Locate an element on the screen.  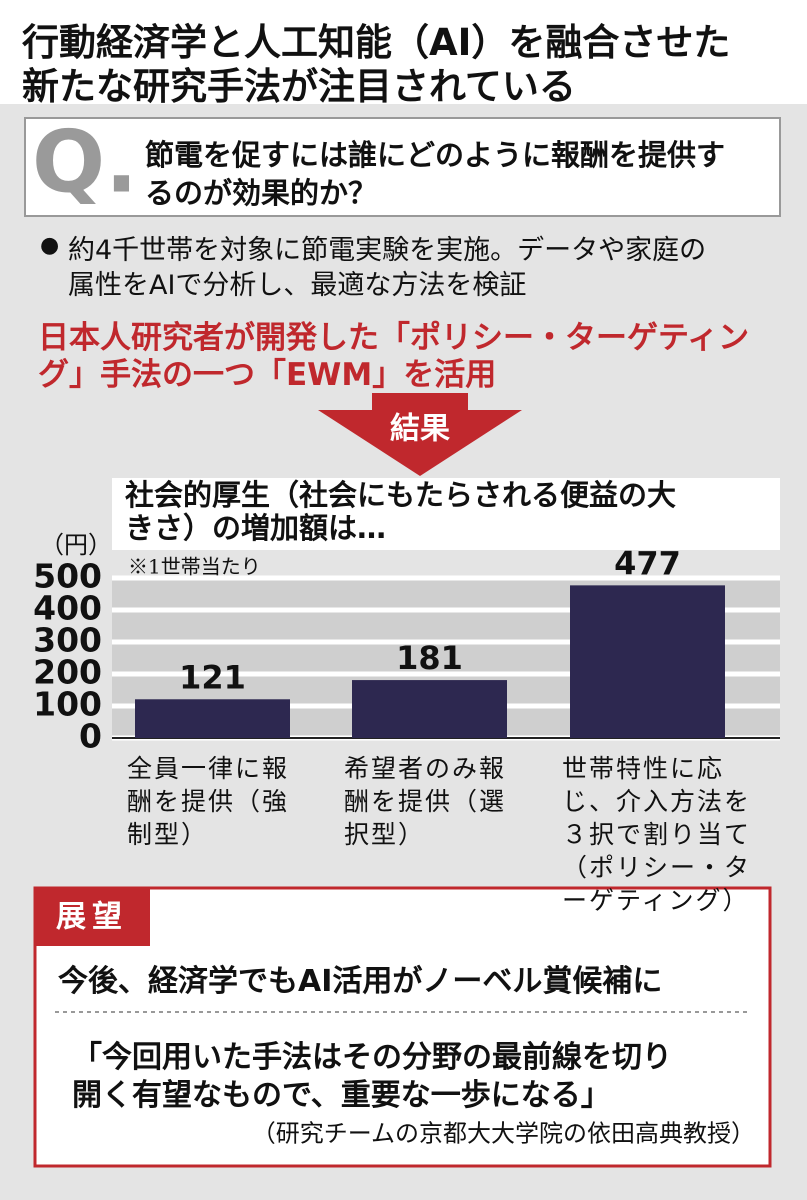
outlook-headline: 今後、経済学でもAI活用がノーベル賞候補に is located at coordinates (360, 981).